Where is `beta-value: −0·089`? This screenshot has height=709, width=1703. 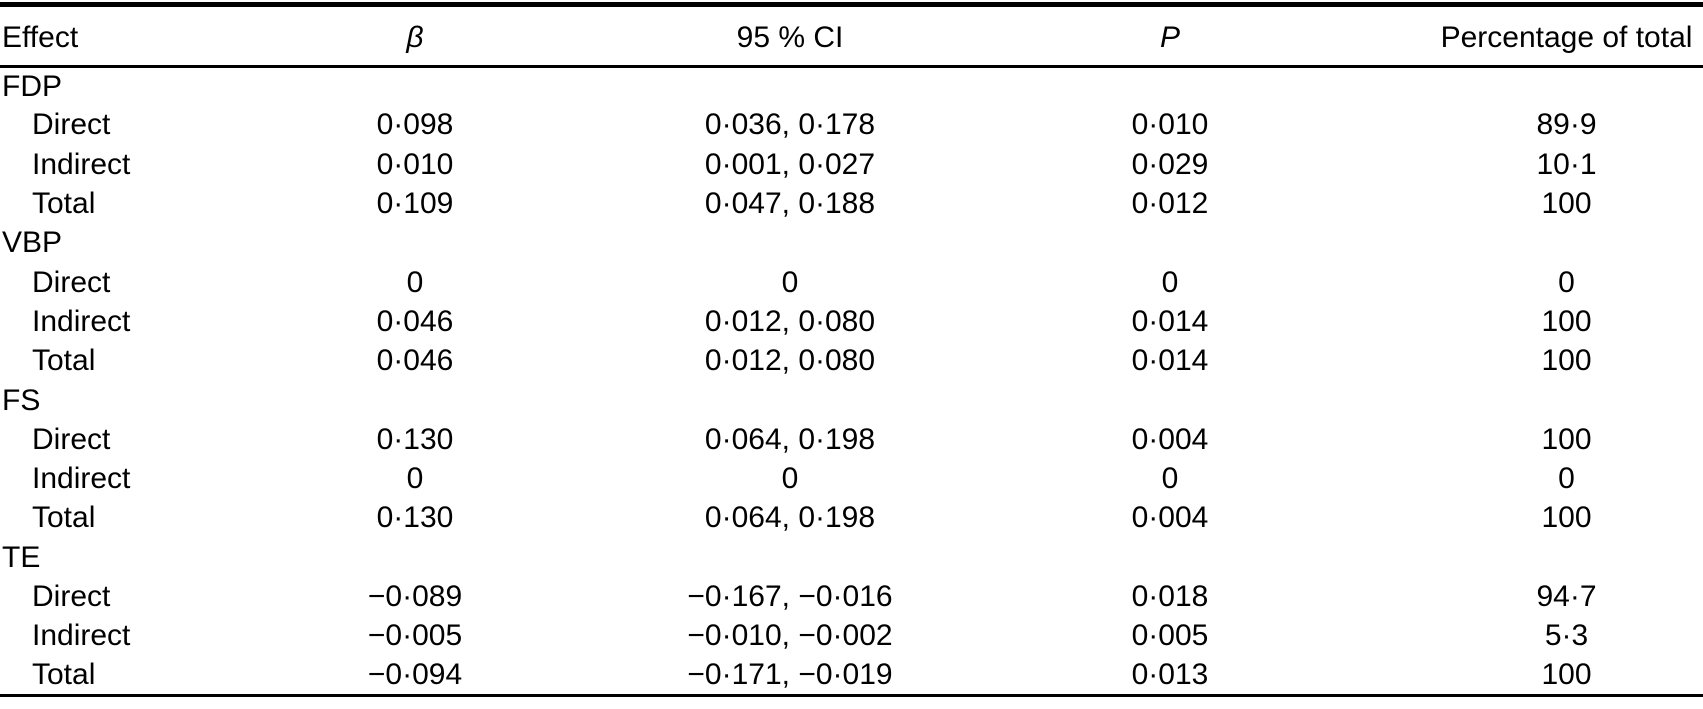 beta-value: −0·089 is located at coordinates (415, 596).